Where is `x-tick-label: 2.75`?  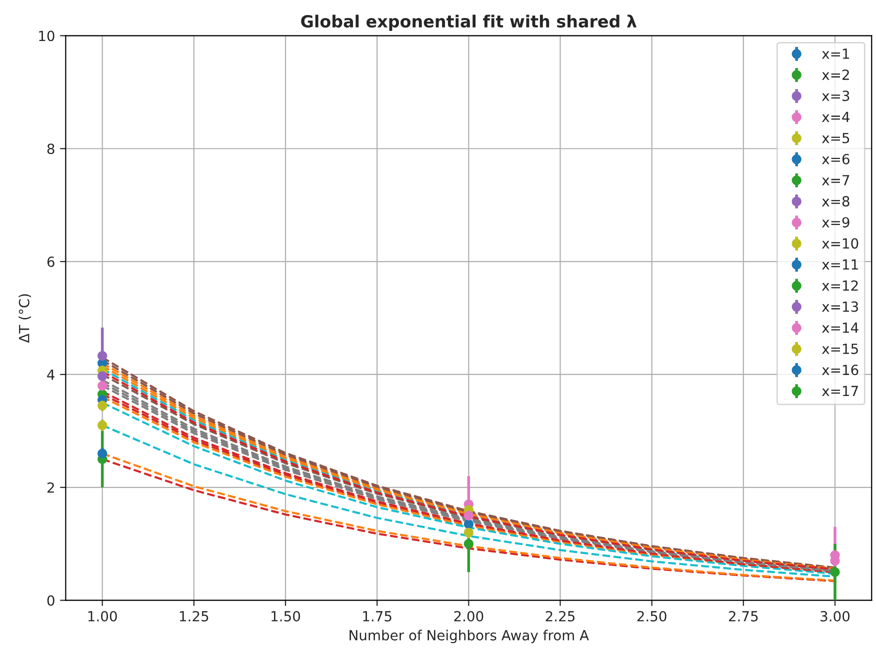 x-tick-label: 2.75 is located at coordinates (743, 616).